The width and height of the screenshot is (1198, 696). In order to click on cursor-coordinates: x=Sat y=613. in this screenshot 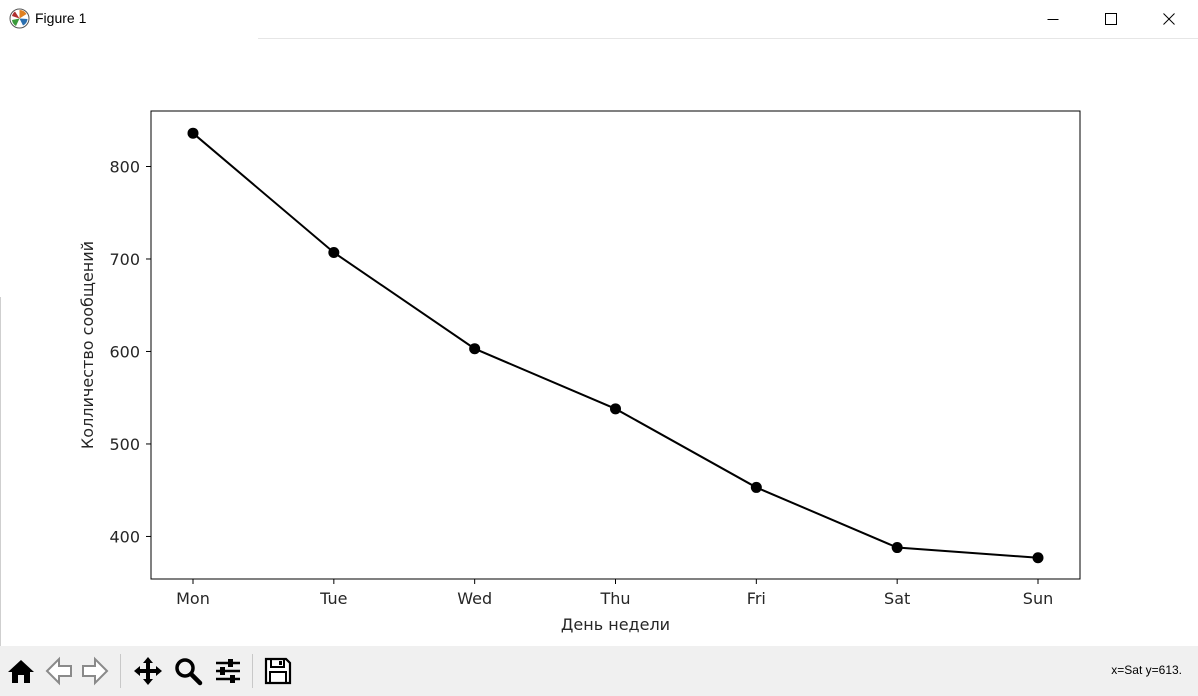, I will do `click(1146, 670)`.